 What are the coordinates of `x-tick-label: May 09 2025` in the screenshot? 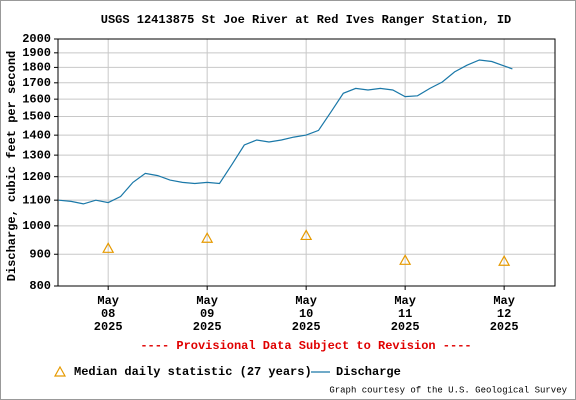 It's located at (207, 314).